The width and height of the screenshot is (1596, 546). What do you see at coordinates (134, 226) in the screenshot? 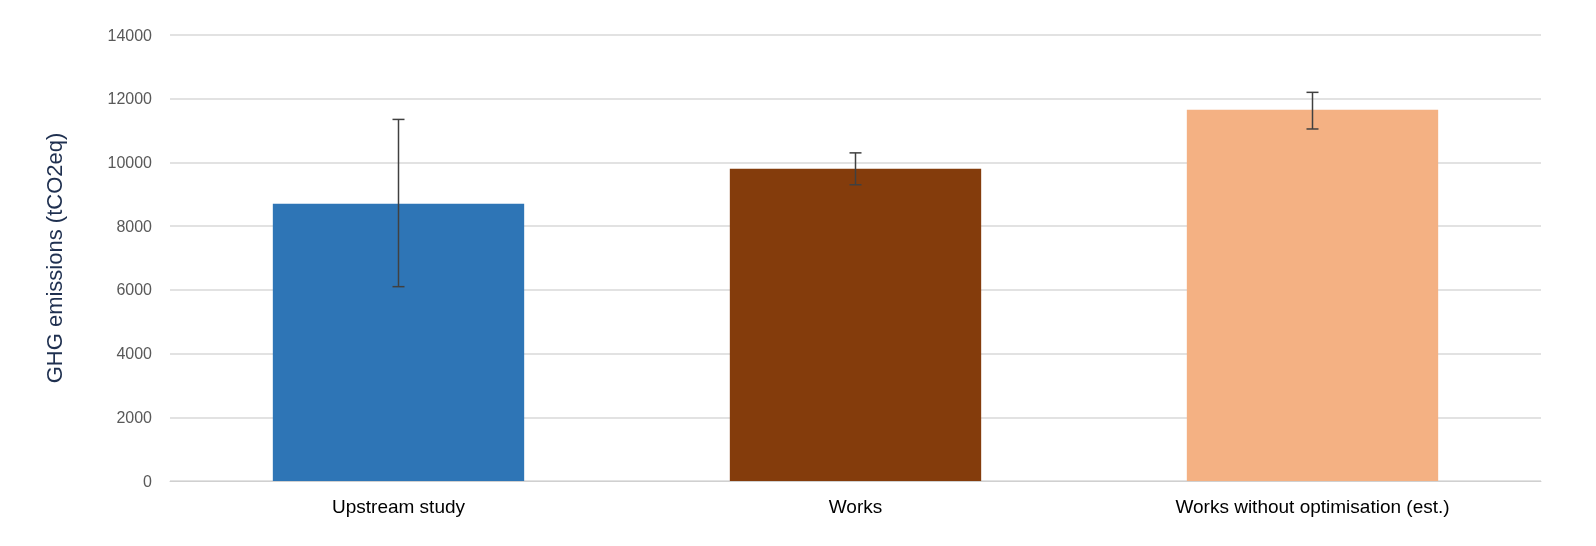
I see `y-tick-label: 8000` at bounding box center [134, 226].